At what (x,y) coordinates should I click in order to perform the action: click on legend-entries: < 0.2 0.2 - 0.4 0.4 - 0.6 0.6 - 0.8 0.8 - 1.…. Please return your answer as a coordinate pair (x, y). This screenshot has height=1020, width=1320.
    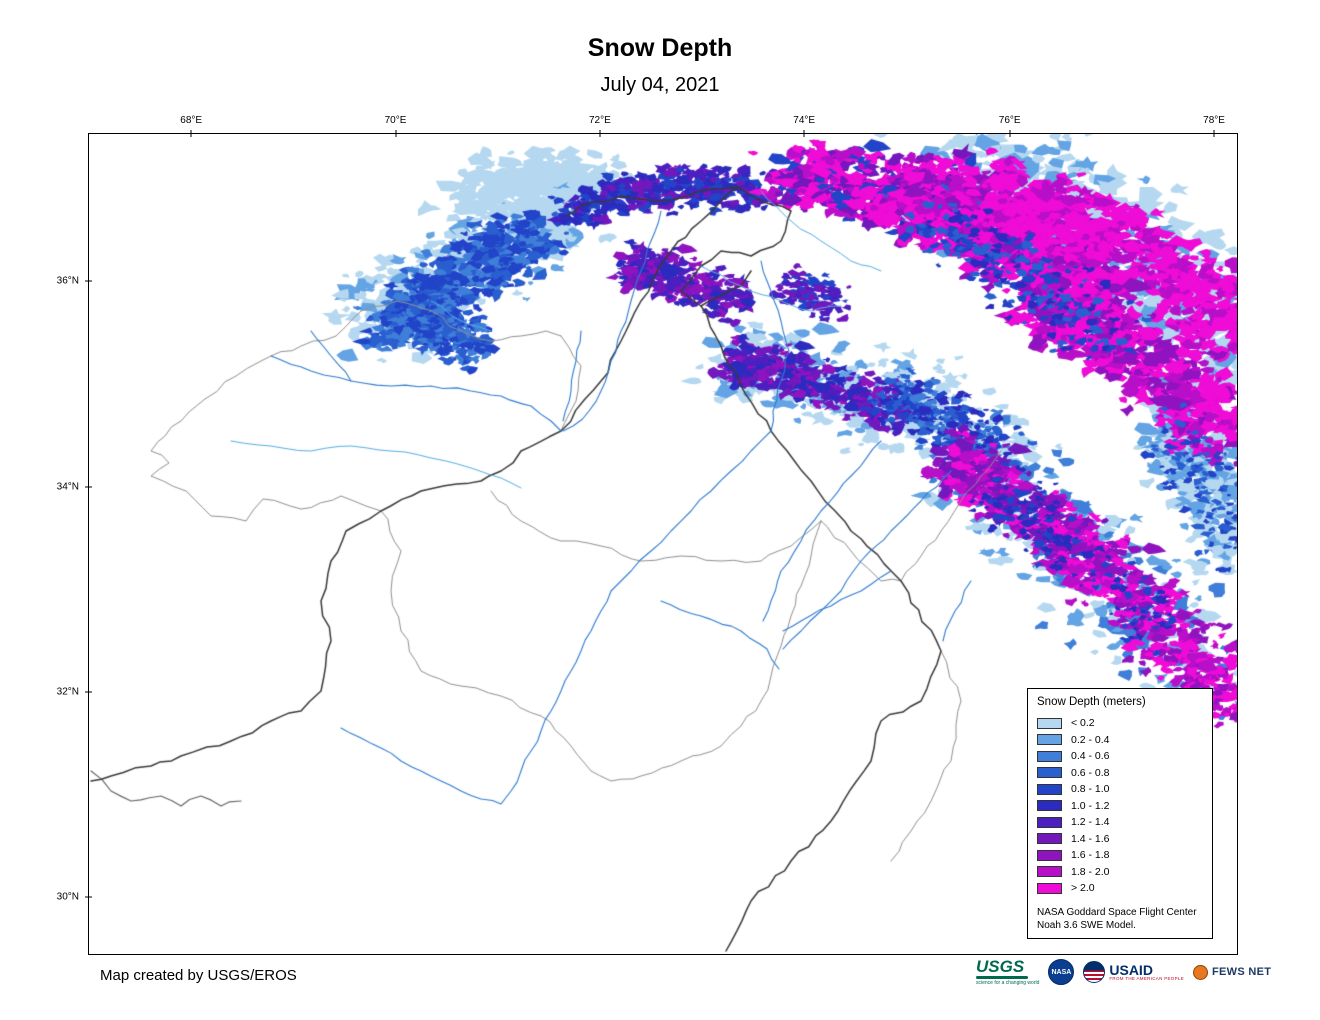
    Looking at the image, I should click on (1120, 806).